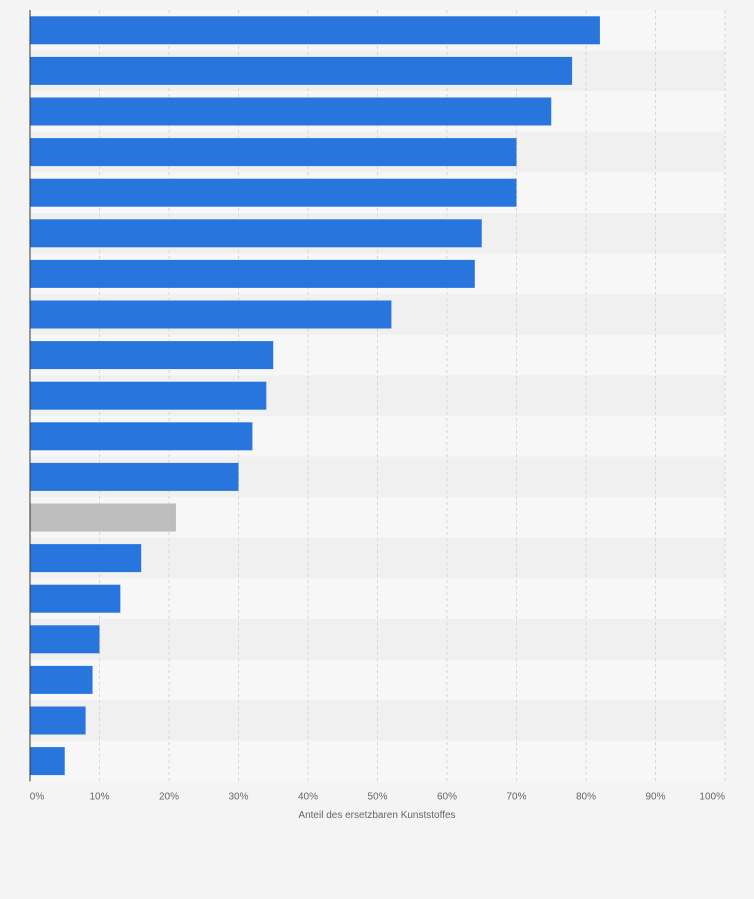  I want to click on x-tick-label: 10%, so click(99, 796).